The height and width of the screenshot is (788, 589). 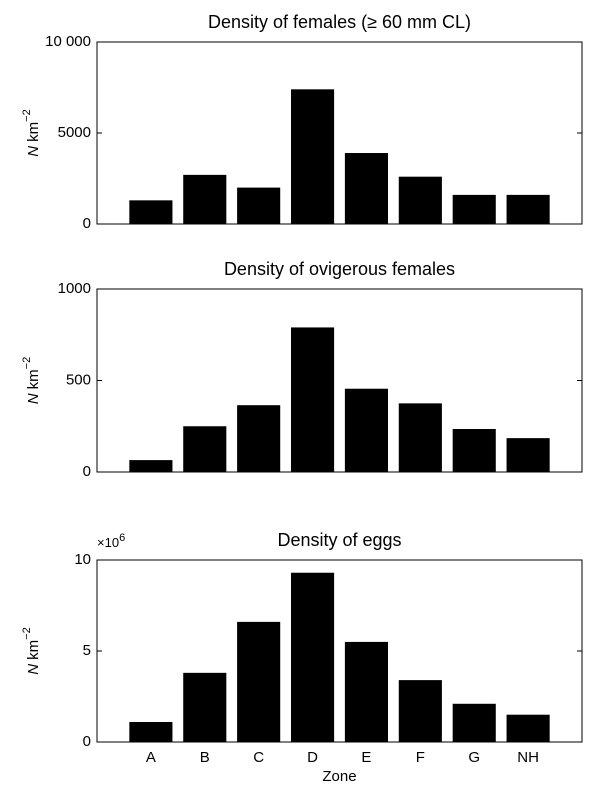 What do you see at coordinates (151, 757) in the screenshot?
I see `x-tick-label: A` at bounding box center [151, 757].